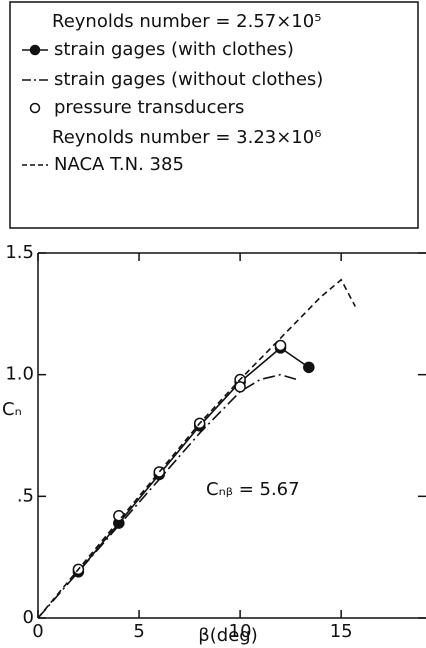 The image size is (426, 648). Describe the element at coordinates (12, 409) in the screenshot. I see `y-axis-label: Cₙ` at that location.